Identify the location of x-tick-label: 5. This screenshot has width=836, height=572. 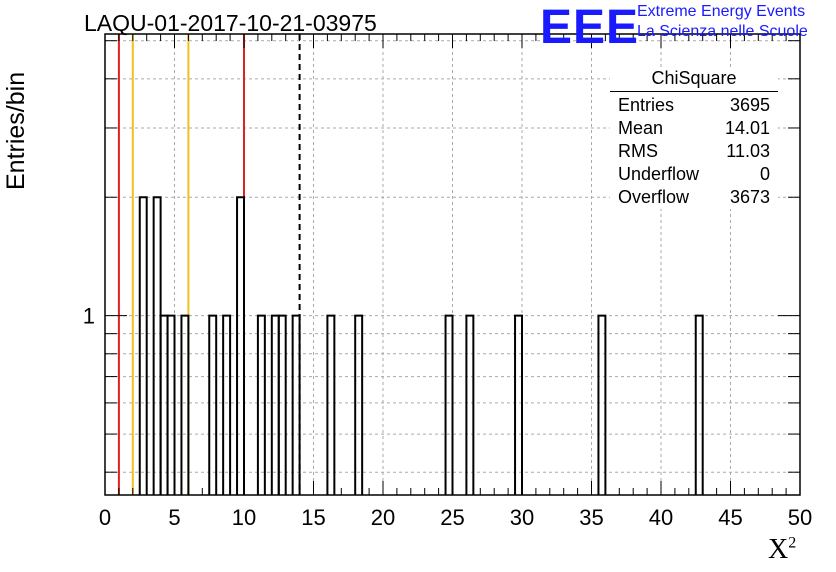
(174, 517).